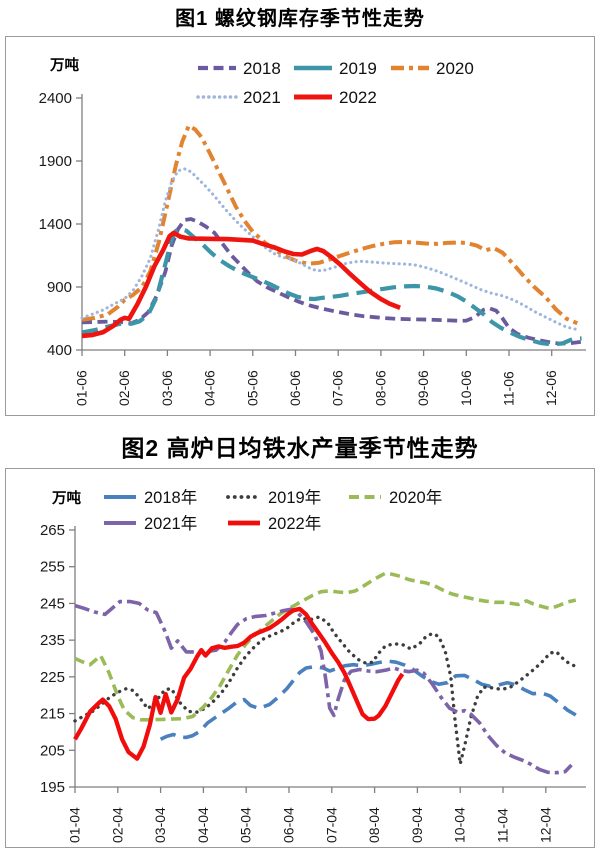 This screenshot has height=855, width=600. What do you see at coordinates (160, 825) in the screenshot?
I see `x-tick-label: 03-04` at bounding box center [160, 825].